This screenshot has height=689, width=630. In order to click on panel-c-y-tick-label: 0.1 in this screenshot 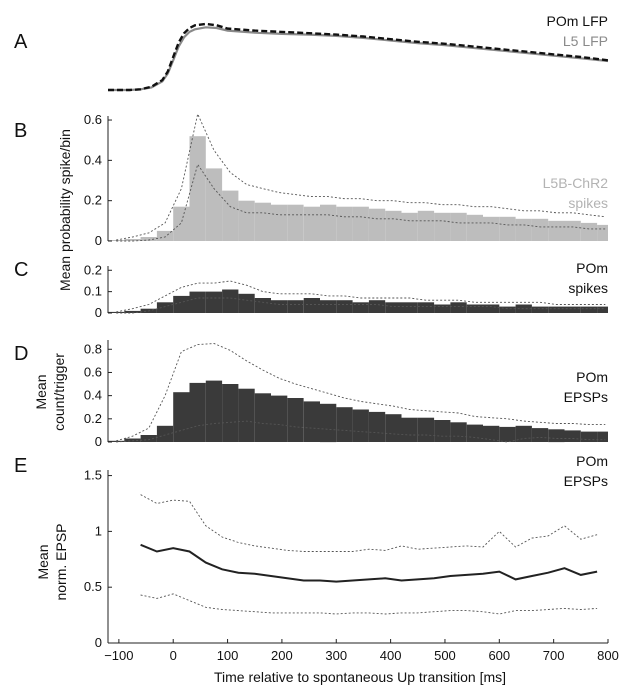, I will do `click(93, 291)`.